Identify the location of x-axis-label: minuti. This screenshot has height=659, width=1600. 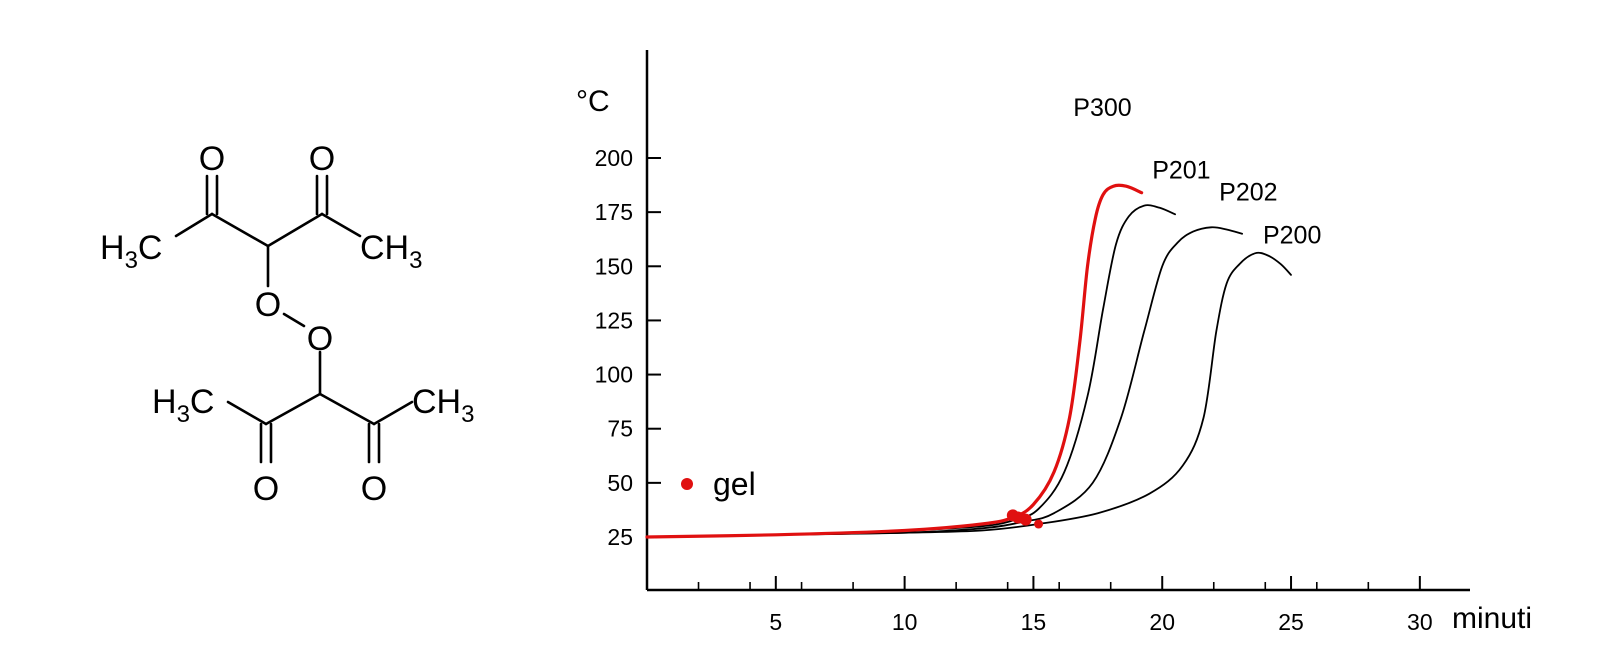
(1492, 618).